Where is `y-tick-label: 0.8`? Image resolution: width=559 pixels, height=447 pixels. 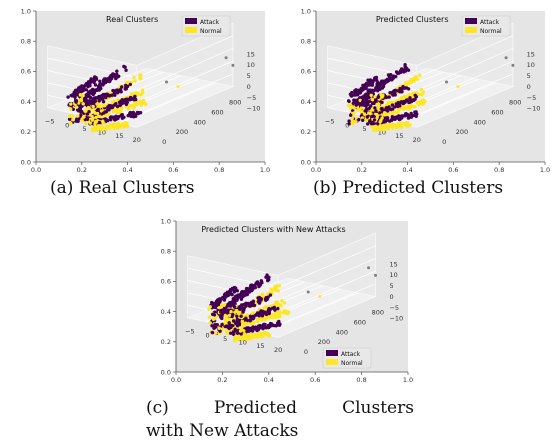
y-tick-label: 0.8 is located at coordinates (306, 42).